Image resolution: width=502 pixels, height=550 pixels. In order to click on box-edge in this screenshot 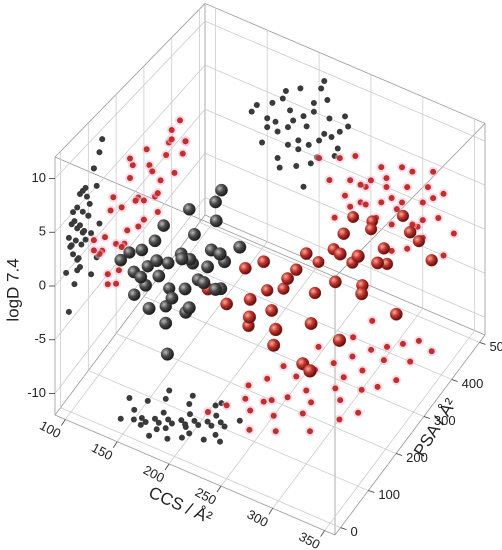, I will do `click(345, 63)`.